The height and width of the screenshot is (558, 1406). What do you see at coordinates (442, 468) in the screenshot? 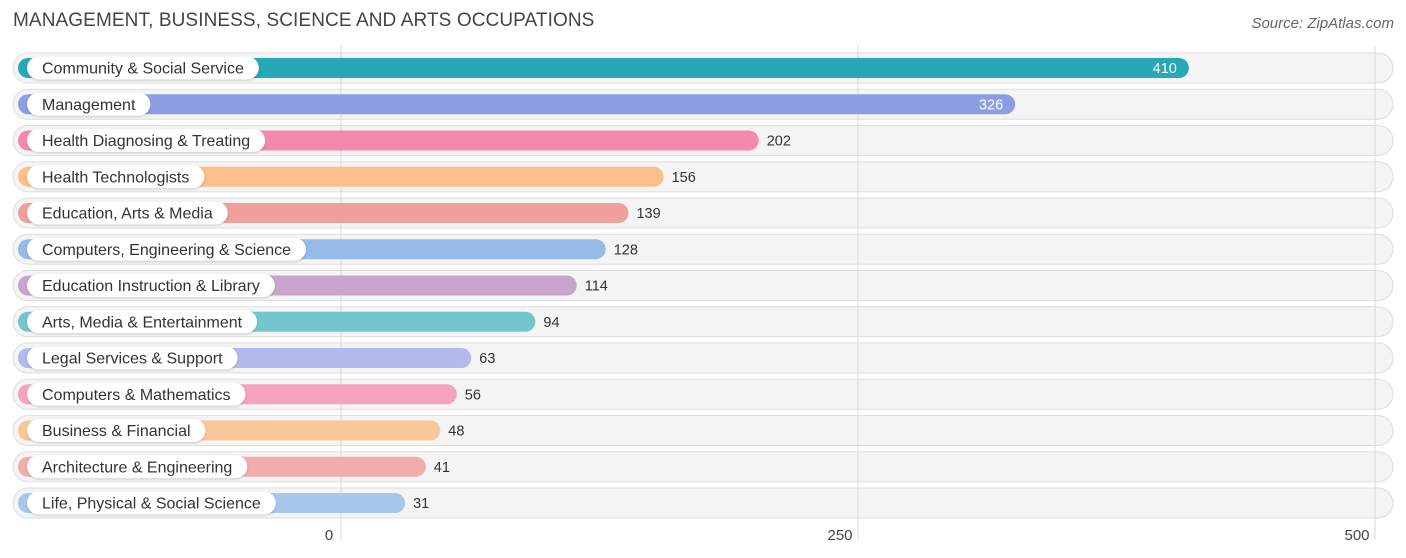
I see `value-label: 41` at bounding box center [442, 468].